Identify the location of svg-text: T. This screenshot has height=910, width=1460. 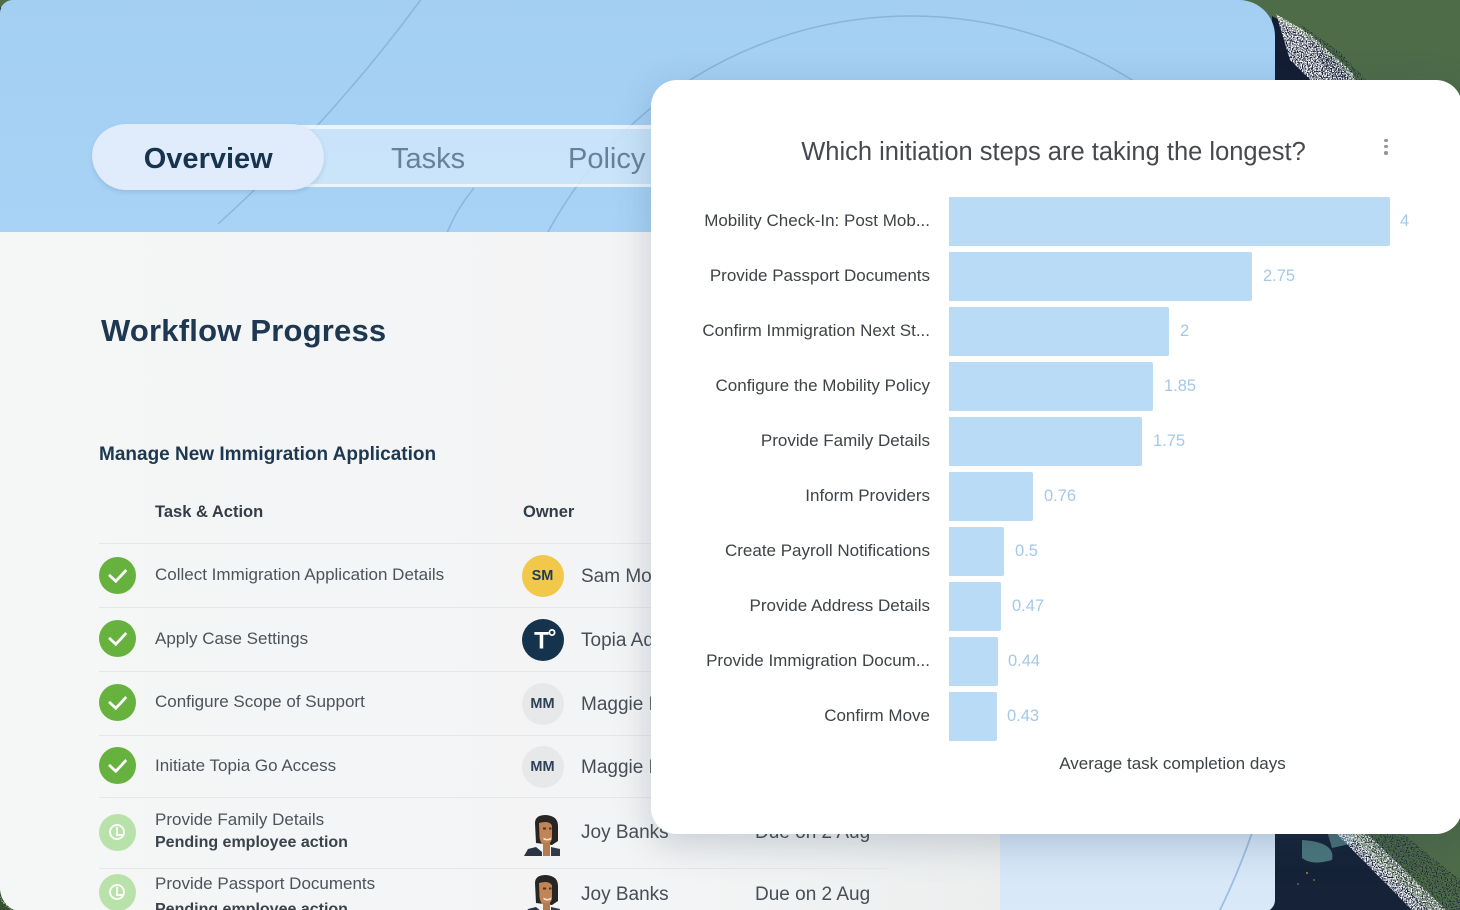
(541, 641).